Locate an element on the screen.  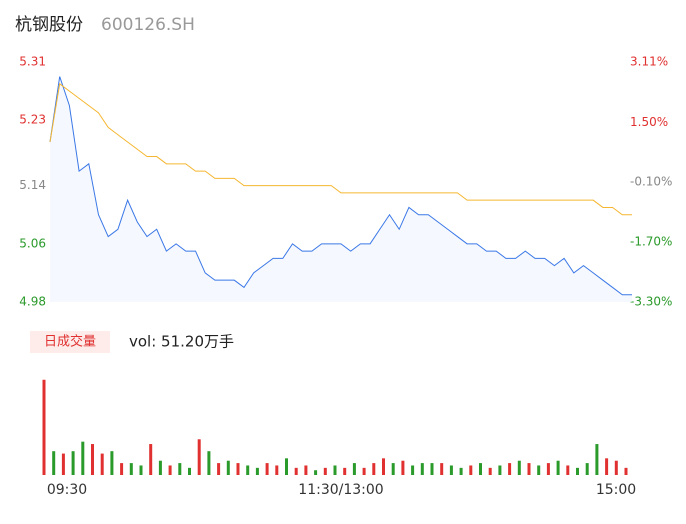
y-tick-label: 5.23 is located at coordinates (32, 120).